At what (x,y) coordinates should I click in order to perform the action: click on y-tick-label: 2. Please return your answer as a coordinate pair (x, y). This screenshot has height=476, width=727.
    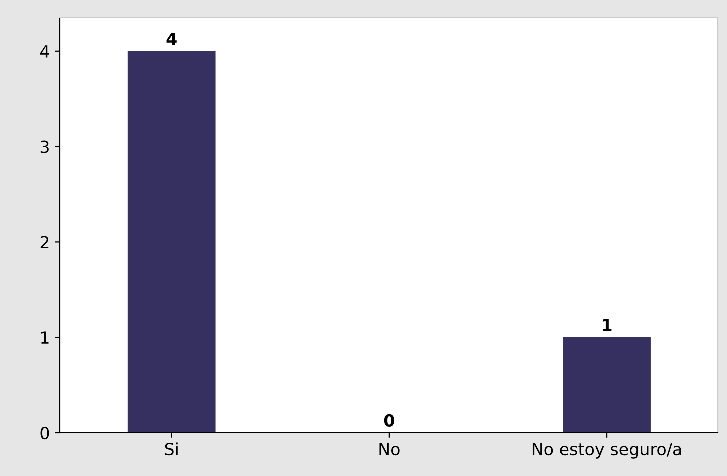
    Looking at the image, I should click on (44, 242).